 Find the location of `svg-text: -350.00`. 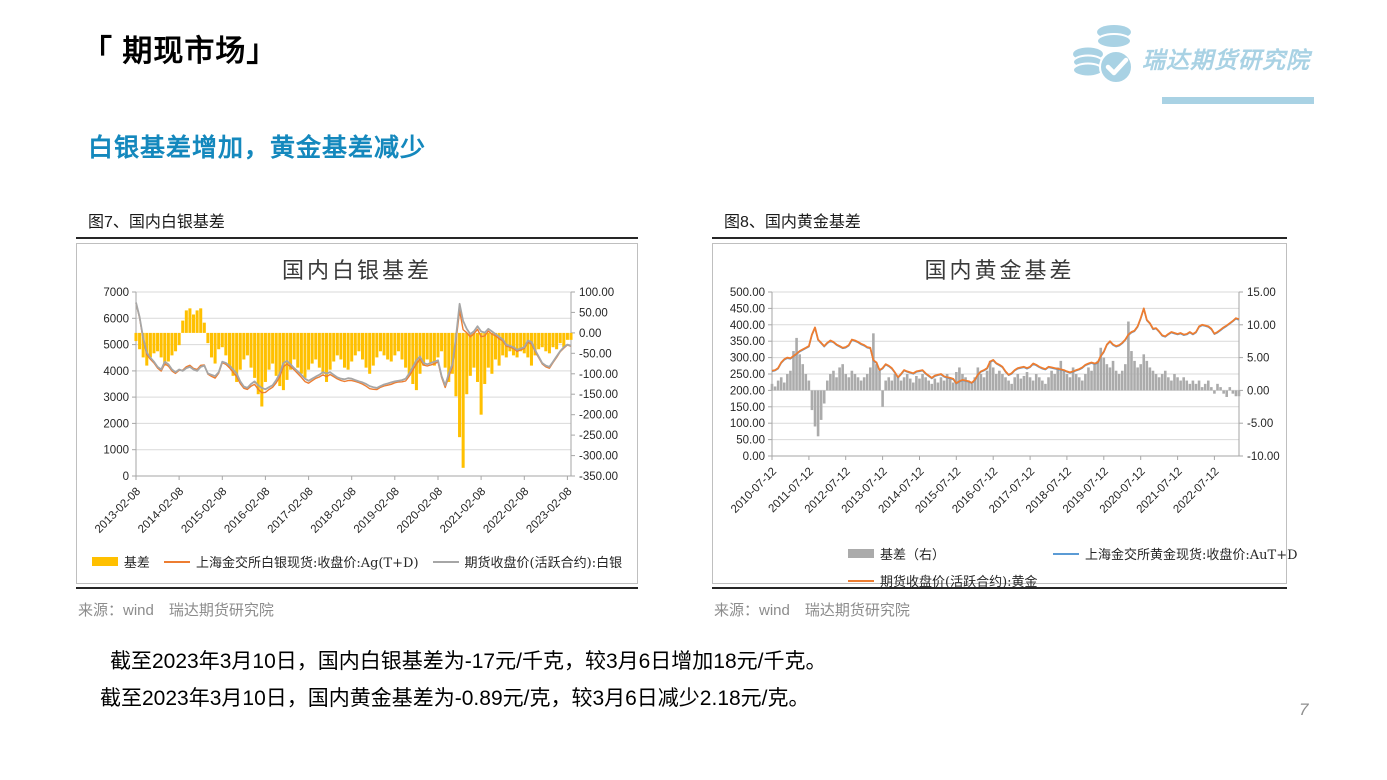

svg-text: -350.00 is located at coordinates (598, 477).